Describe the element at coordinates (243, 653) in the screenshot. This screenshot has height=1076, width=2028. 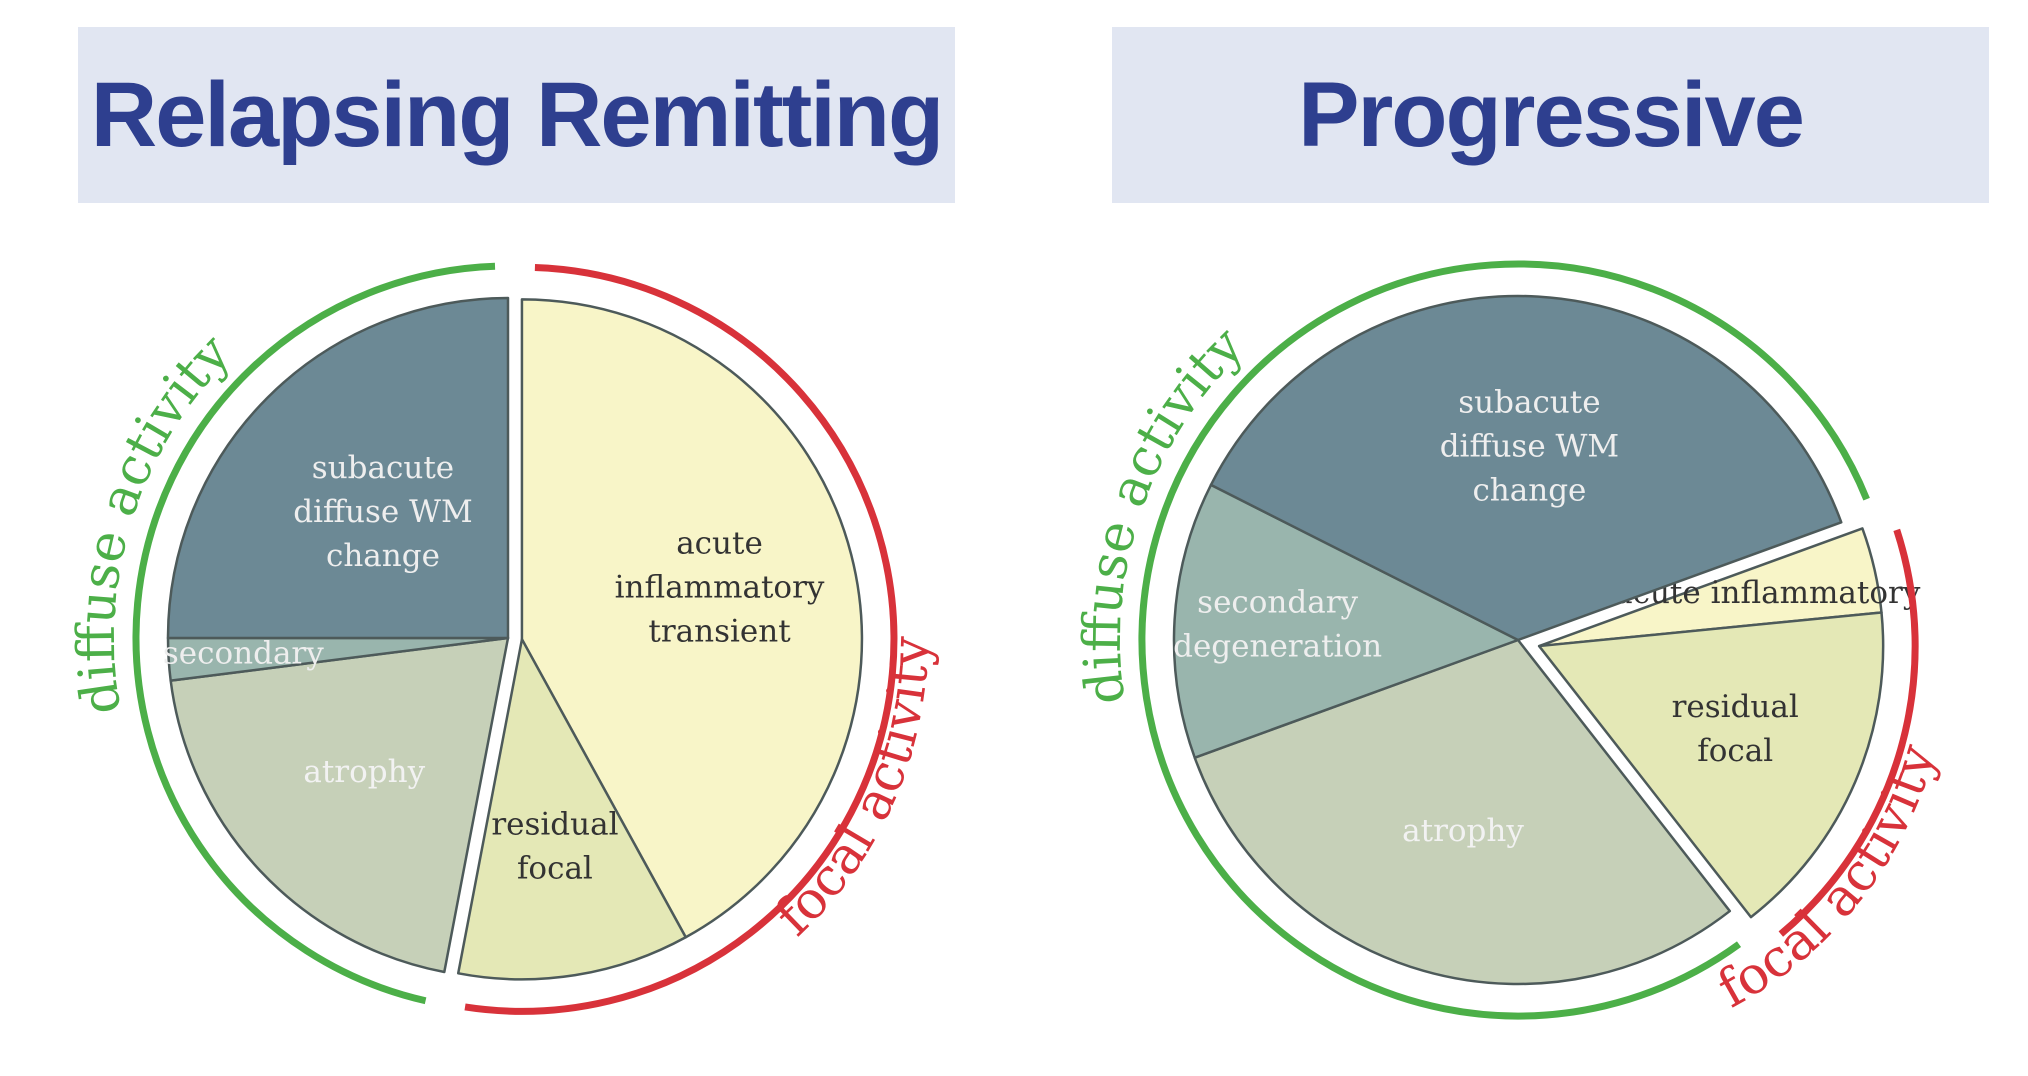
I see `slice-label-secondary: secondary` at that location.